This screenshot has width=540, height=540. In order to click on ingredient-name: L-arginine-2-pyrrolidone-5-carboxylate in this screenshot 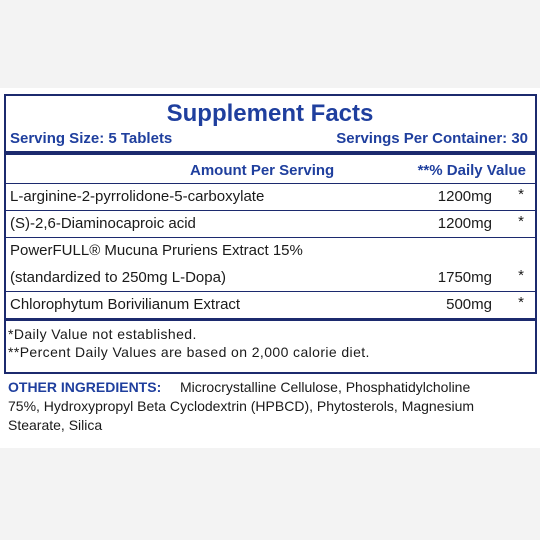, I will do `click(137, 196)`.